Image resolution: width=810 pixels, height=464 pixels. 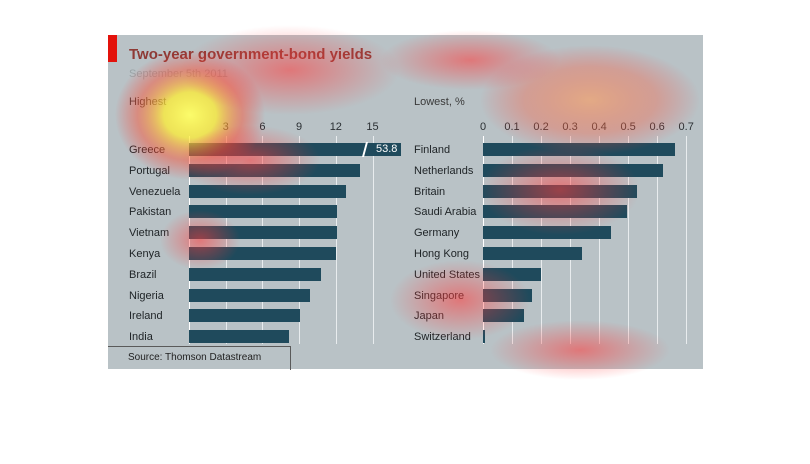 I want to click on left-panel-label: Highest, so click(x=148, y=102).